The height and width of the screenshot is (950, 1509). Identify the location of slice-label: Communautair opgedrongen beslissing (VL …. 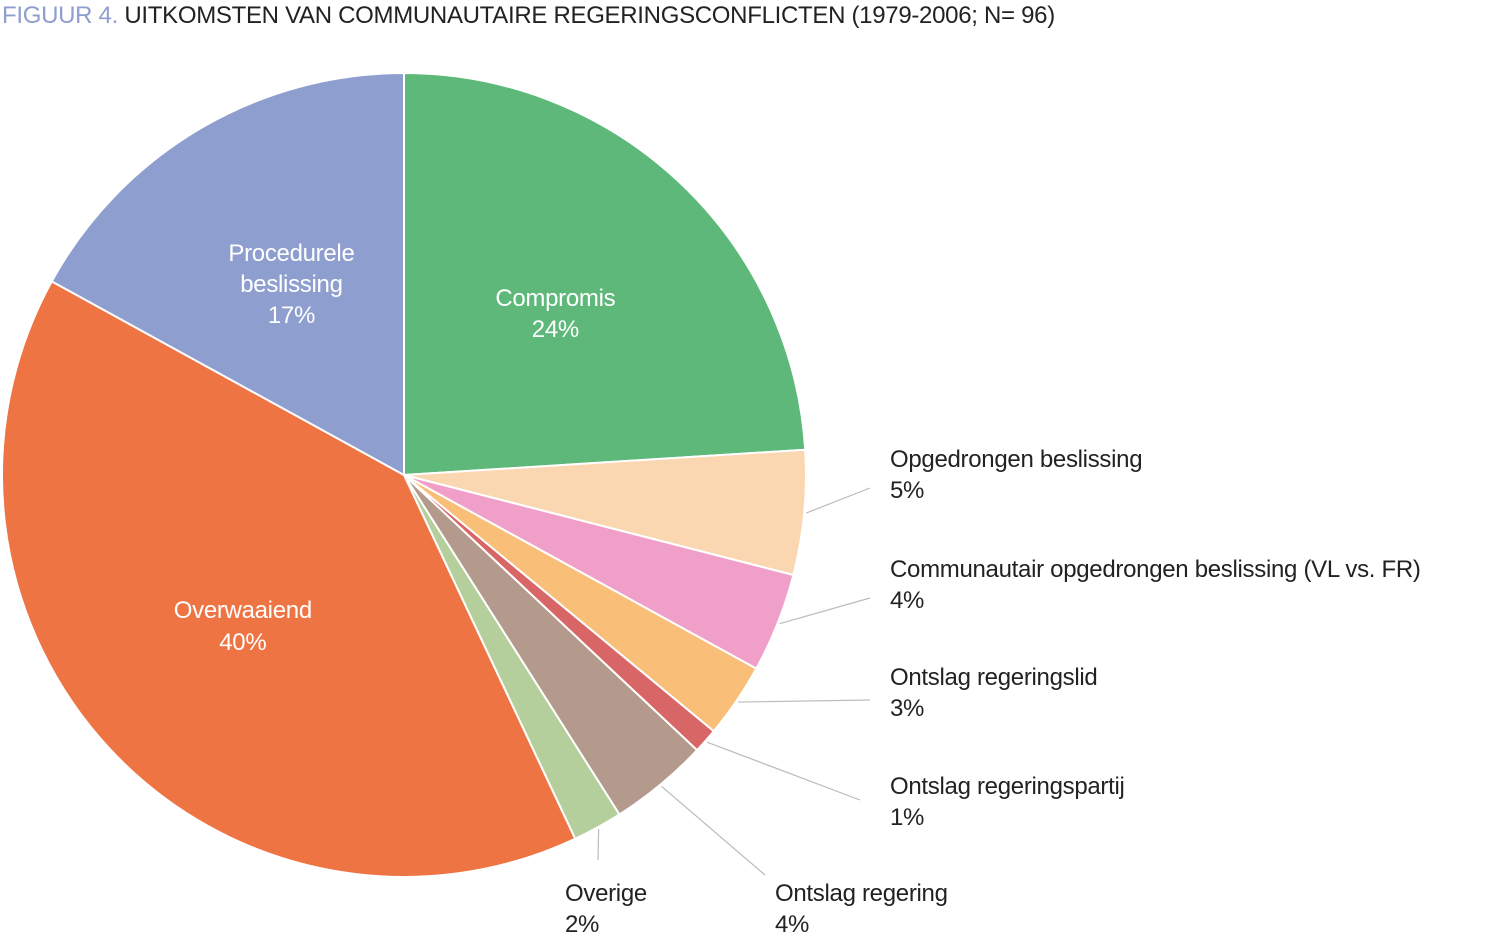
(1155, 585).